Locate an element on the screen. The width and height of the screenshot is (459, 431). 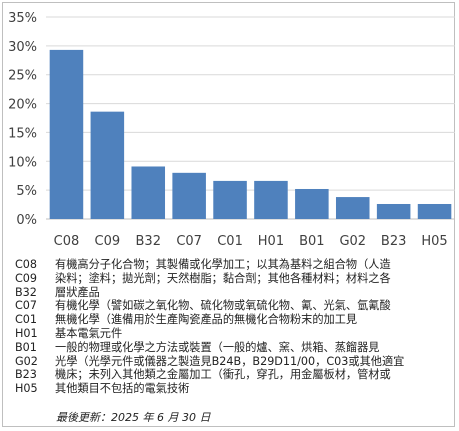
y-tick-label: 15% is located at coordinates (22, 133).